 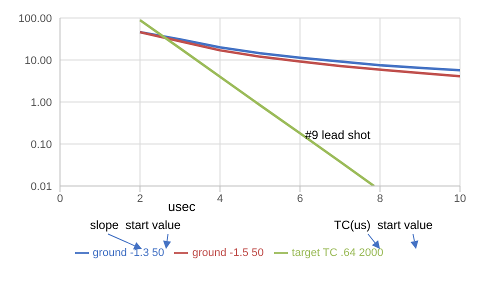 What do you see at coordinates (41, 102) in the screenshot?
I see `y-tick-label: 1.00` at bounding box center [41, 102].